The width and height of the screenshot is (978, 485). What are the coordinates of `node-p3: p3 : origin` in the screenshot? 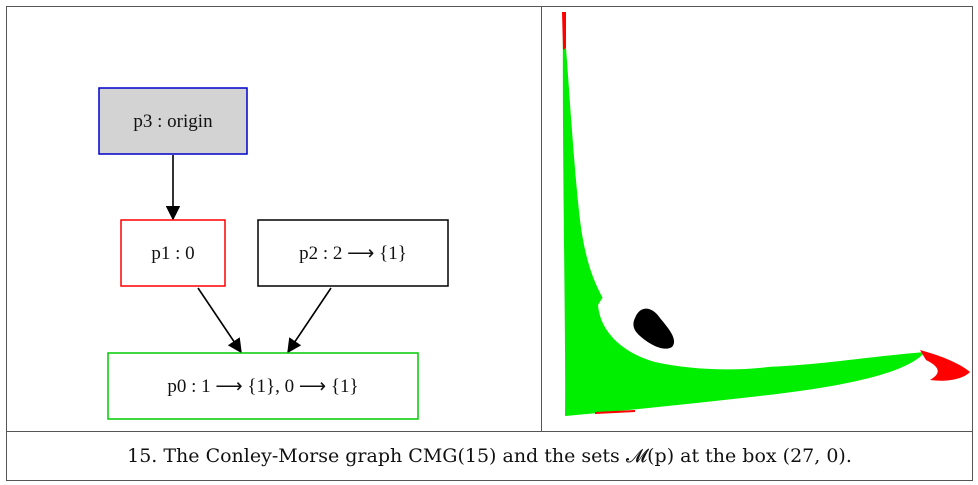 It's located at (173, 121).